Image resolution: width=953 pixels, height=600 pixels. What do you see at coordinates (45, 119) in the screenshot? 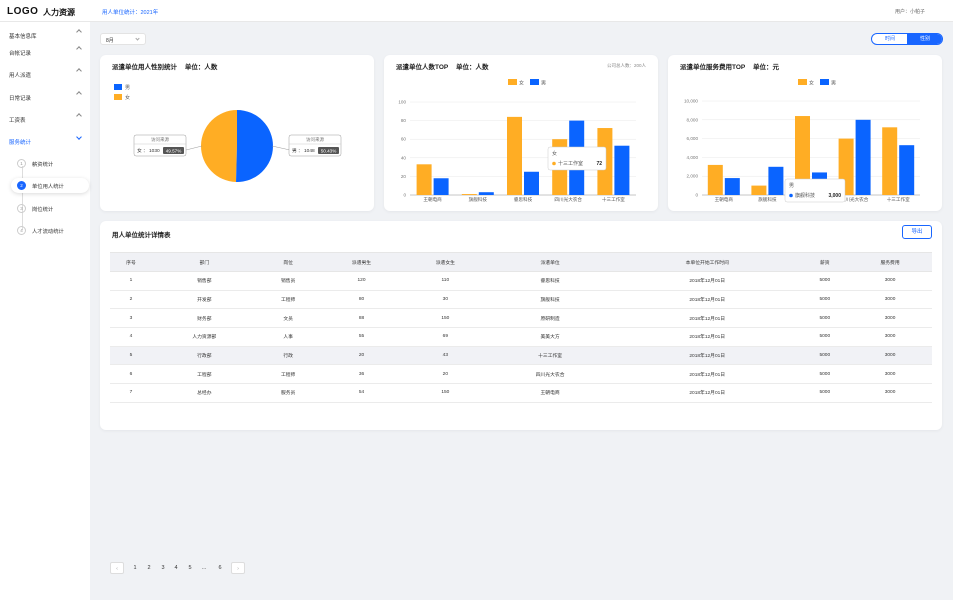
I see `sidebar-item-payroll: 工资表` at bounding box center [45, 119].